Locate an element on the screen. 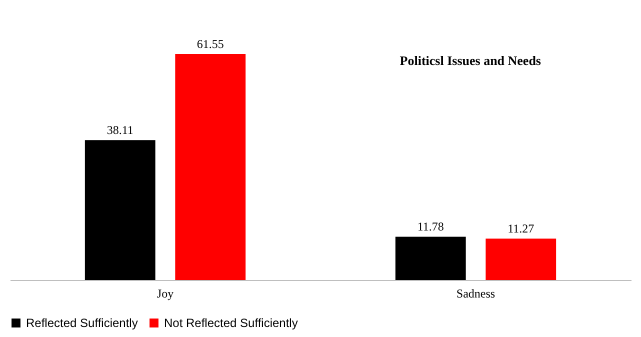 This screenshot has height=337, width=641. legend-label: Not Reflected Sufficiently is located at coordinates (231, 323).